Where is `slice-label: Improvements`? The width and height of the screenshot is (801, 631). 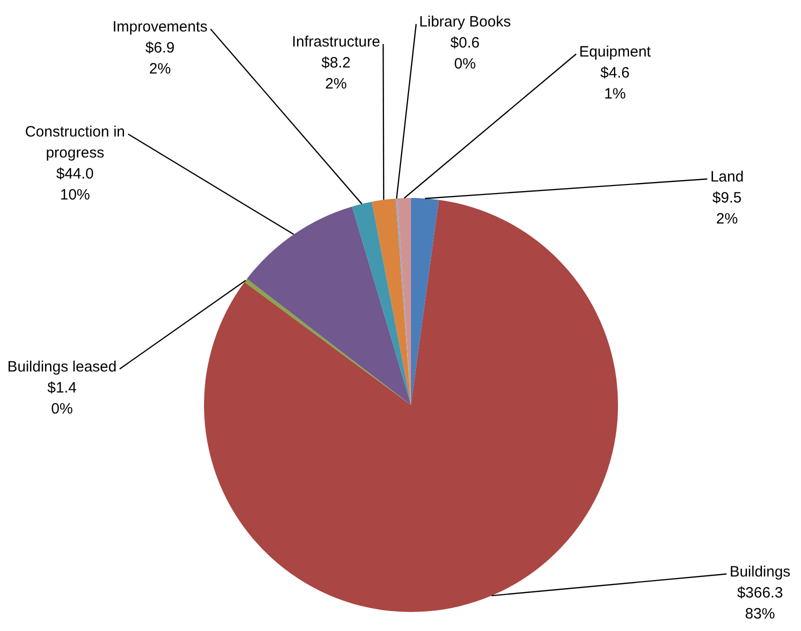 slice-label: Improvements is located at coordinates (160, 27).